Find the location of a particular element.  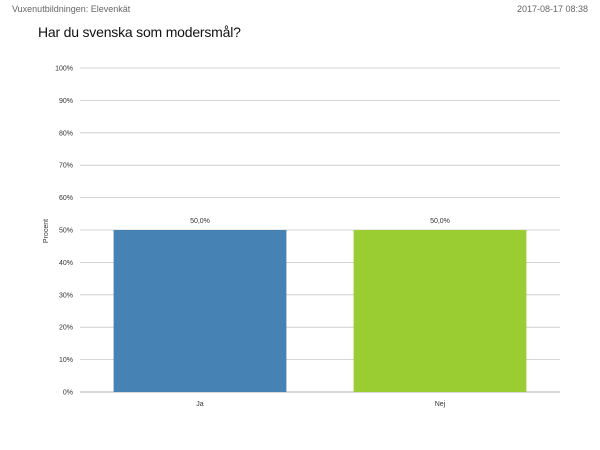

y-tick-label: 40% is located at coordinates (66, 263).